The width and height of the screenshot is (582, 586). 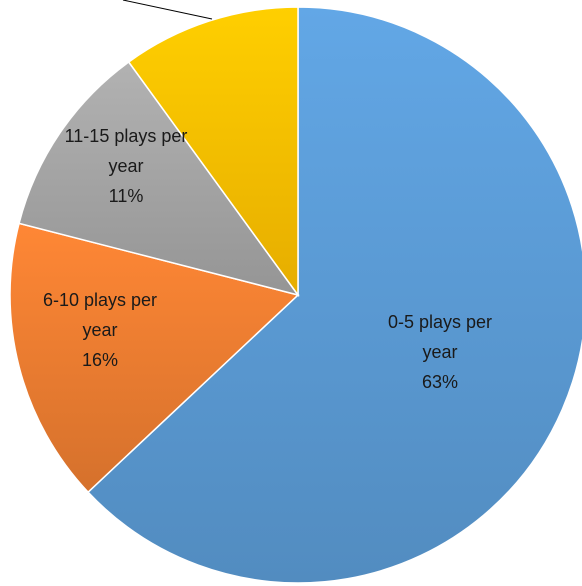 I want to click on slice-category-label: 6-10 plays per, so click(x=100, y=300).